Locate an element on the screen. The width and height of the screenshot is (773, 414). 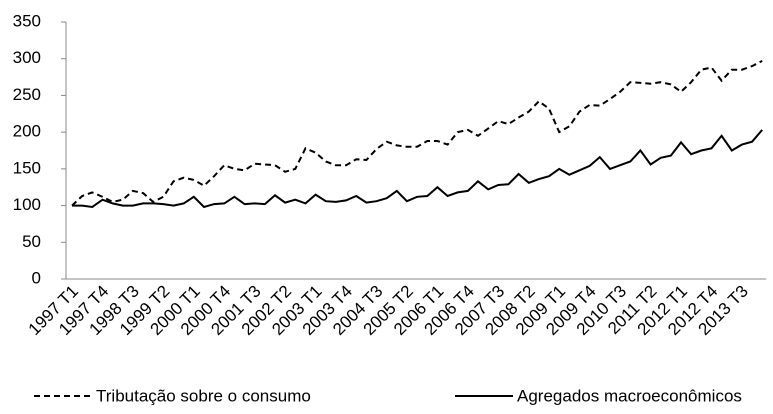
y-tick-label: 250 is located at coordinates (27, 94).